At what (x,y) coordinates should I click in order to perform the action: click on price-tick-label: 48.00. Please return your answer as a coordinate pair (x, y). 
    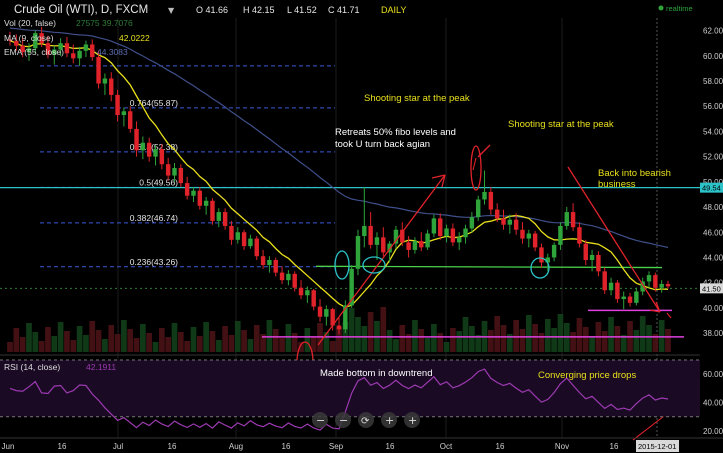
    Looking at the image, I should click on (713, 207).